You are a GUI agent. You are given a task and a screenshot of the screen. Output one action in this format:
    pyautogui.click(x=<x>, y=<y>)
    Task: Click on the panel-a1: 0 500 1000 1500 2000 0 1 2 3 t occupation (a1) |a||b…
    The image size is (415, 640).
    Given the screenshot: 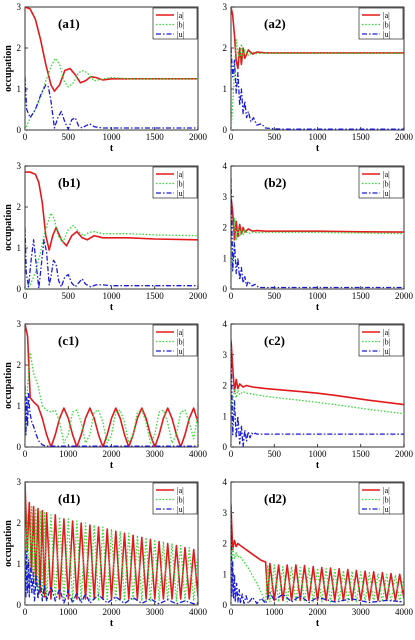 What is the action you would take?
    pyautogui.click(x=105, y=78)
    